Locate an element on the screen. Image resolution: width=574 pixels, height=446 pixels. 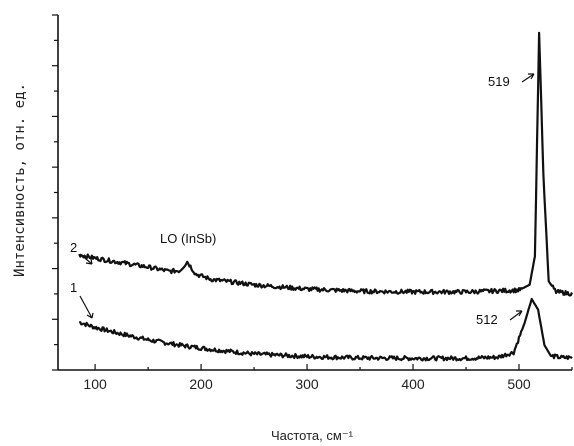
y-axis-ticks is located at coordinates (55, 192).